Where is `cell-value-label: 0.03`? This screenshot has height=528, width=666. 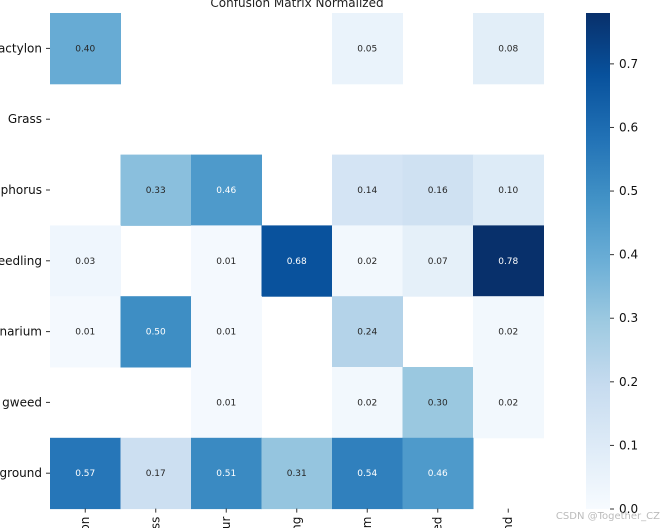 cell-value-label: 0.03 is located at coordinates (85, 262).